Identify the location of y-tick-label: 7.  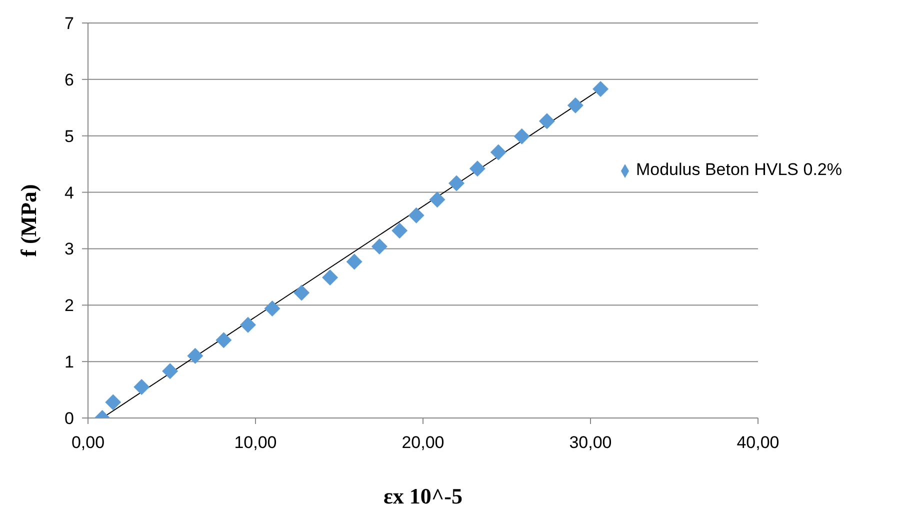
(69, 24).